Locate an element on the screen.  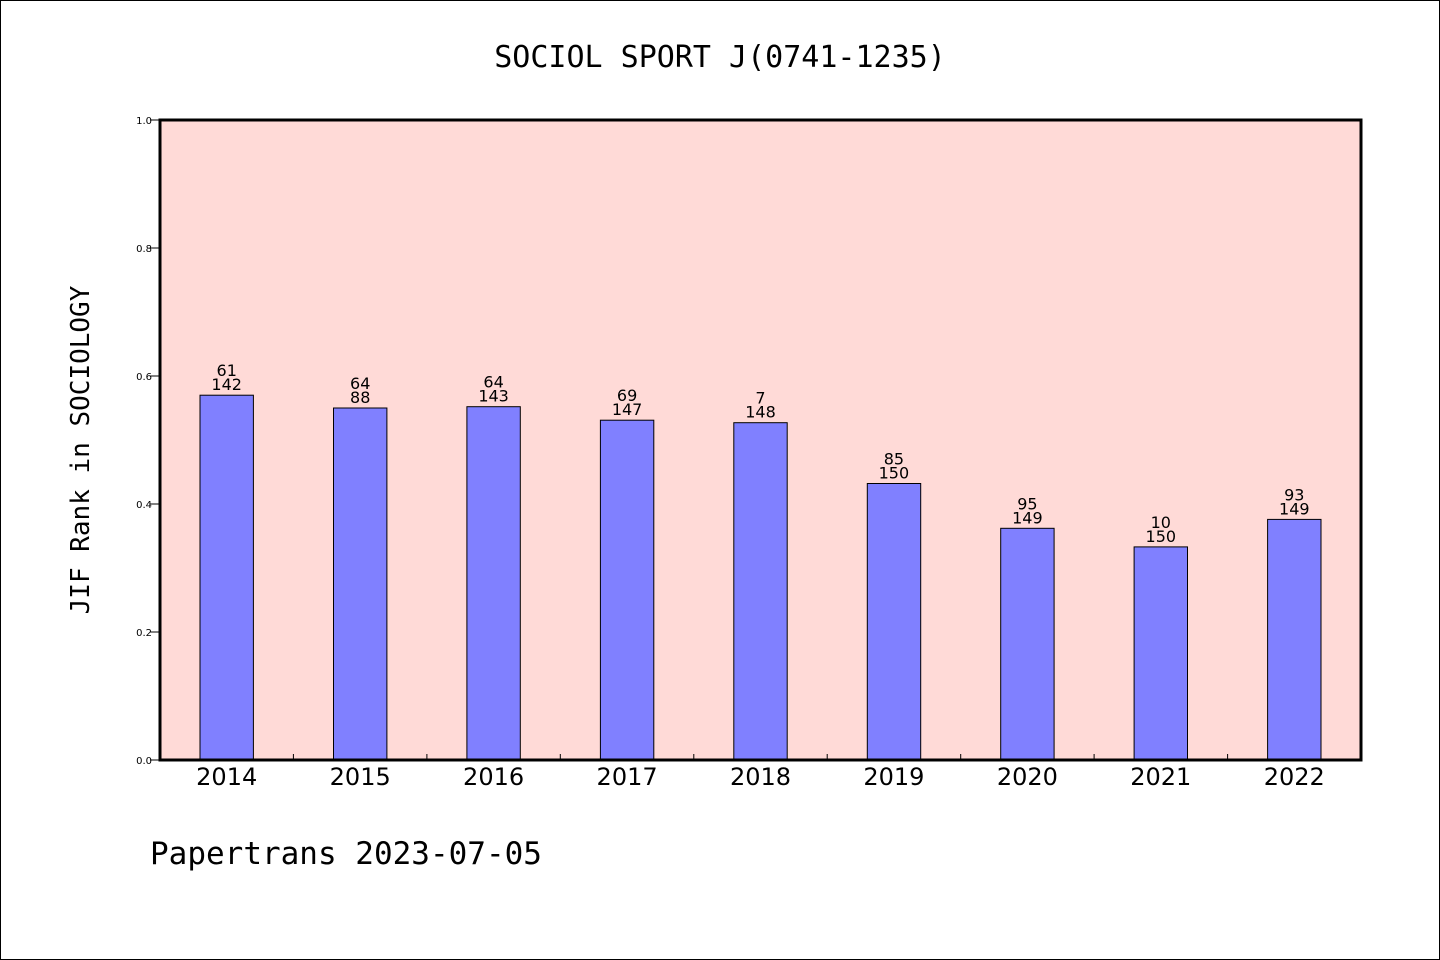
bar-total-label-2021: 150 is located at coordinates (1161, 536).